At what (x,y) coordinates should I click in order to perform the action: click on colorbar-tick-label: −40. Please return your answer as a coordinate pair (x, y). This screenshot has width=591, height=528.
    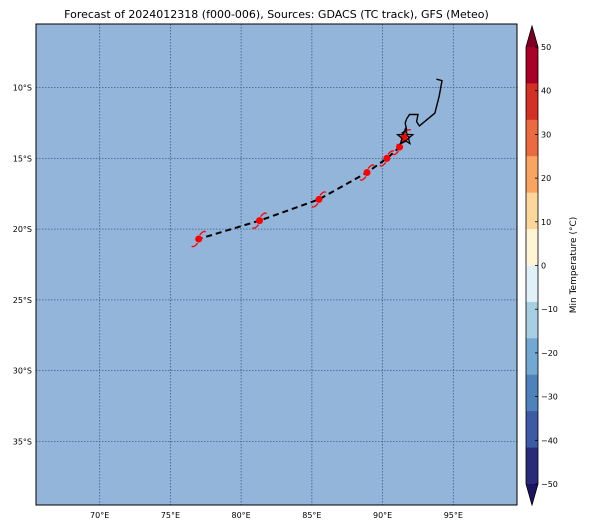
    Looking at the image, I should click on (549, 440).